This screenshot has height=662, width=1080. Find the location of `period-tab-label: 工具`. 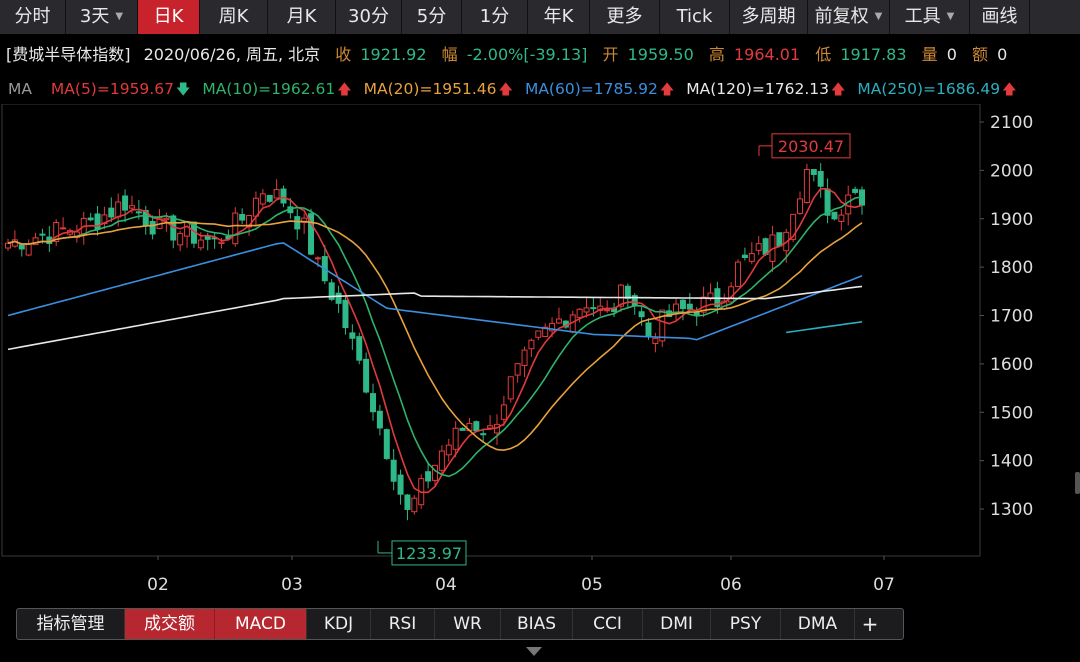

period-tab-label: 工具 is located at coordinates (922, 16).